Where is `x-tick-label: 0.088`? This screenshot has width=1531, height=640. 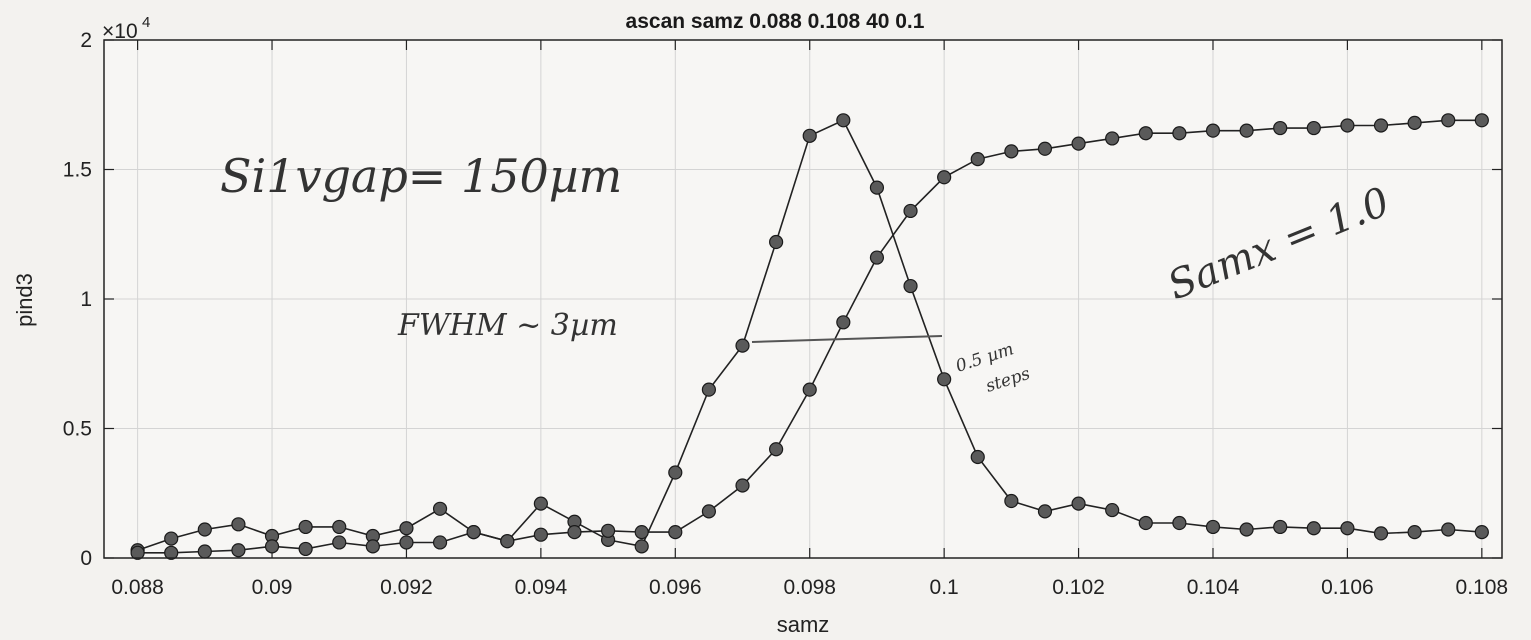 x-tick-label: 0.088 is located at coordinates (137, 587).